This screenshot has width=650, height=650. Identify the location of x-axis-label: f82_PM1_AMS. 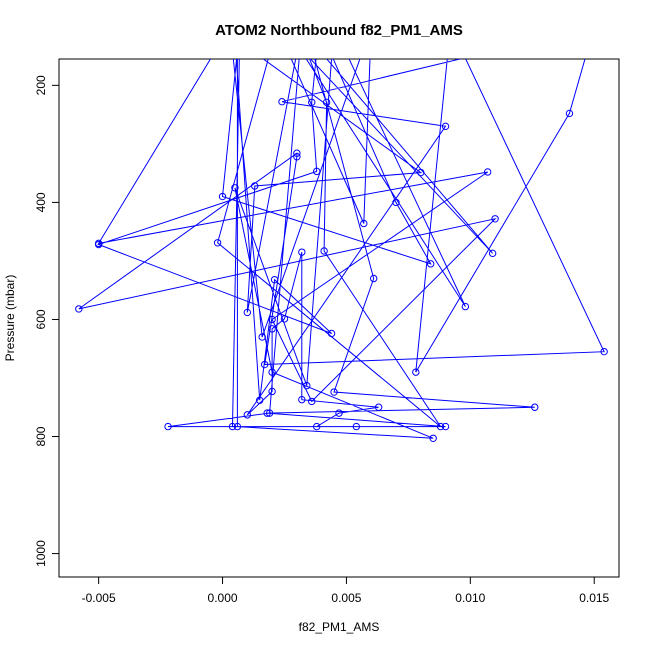
(339, 627).